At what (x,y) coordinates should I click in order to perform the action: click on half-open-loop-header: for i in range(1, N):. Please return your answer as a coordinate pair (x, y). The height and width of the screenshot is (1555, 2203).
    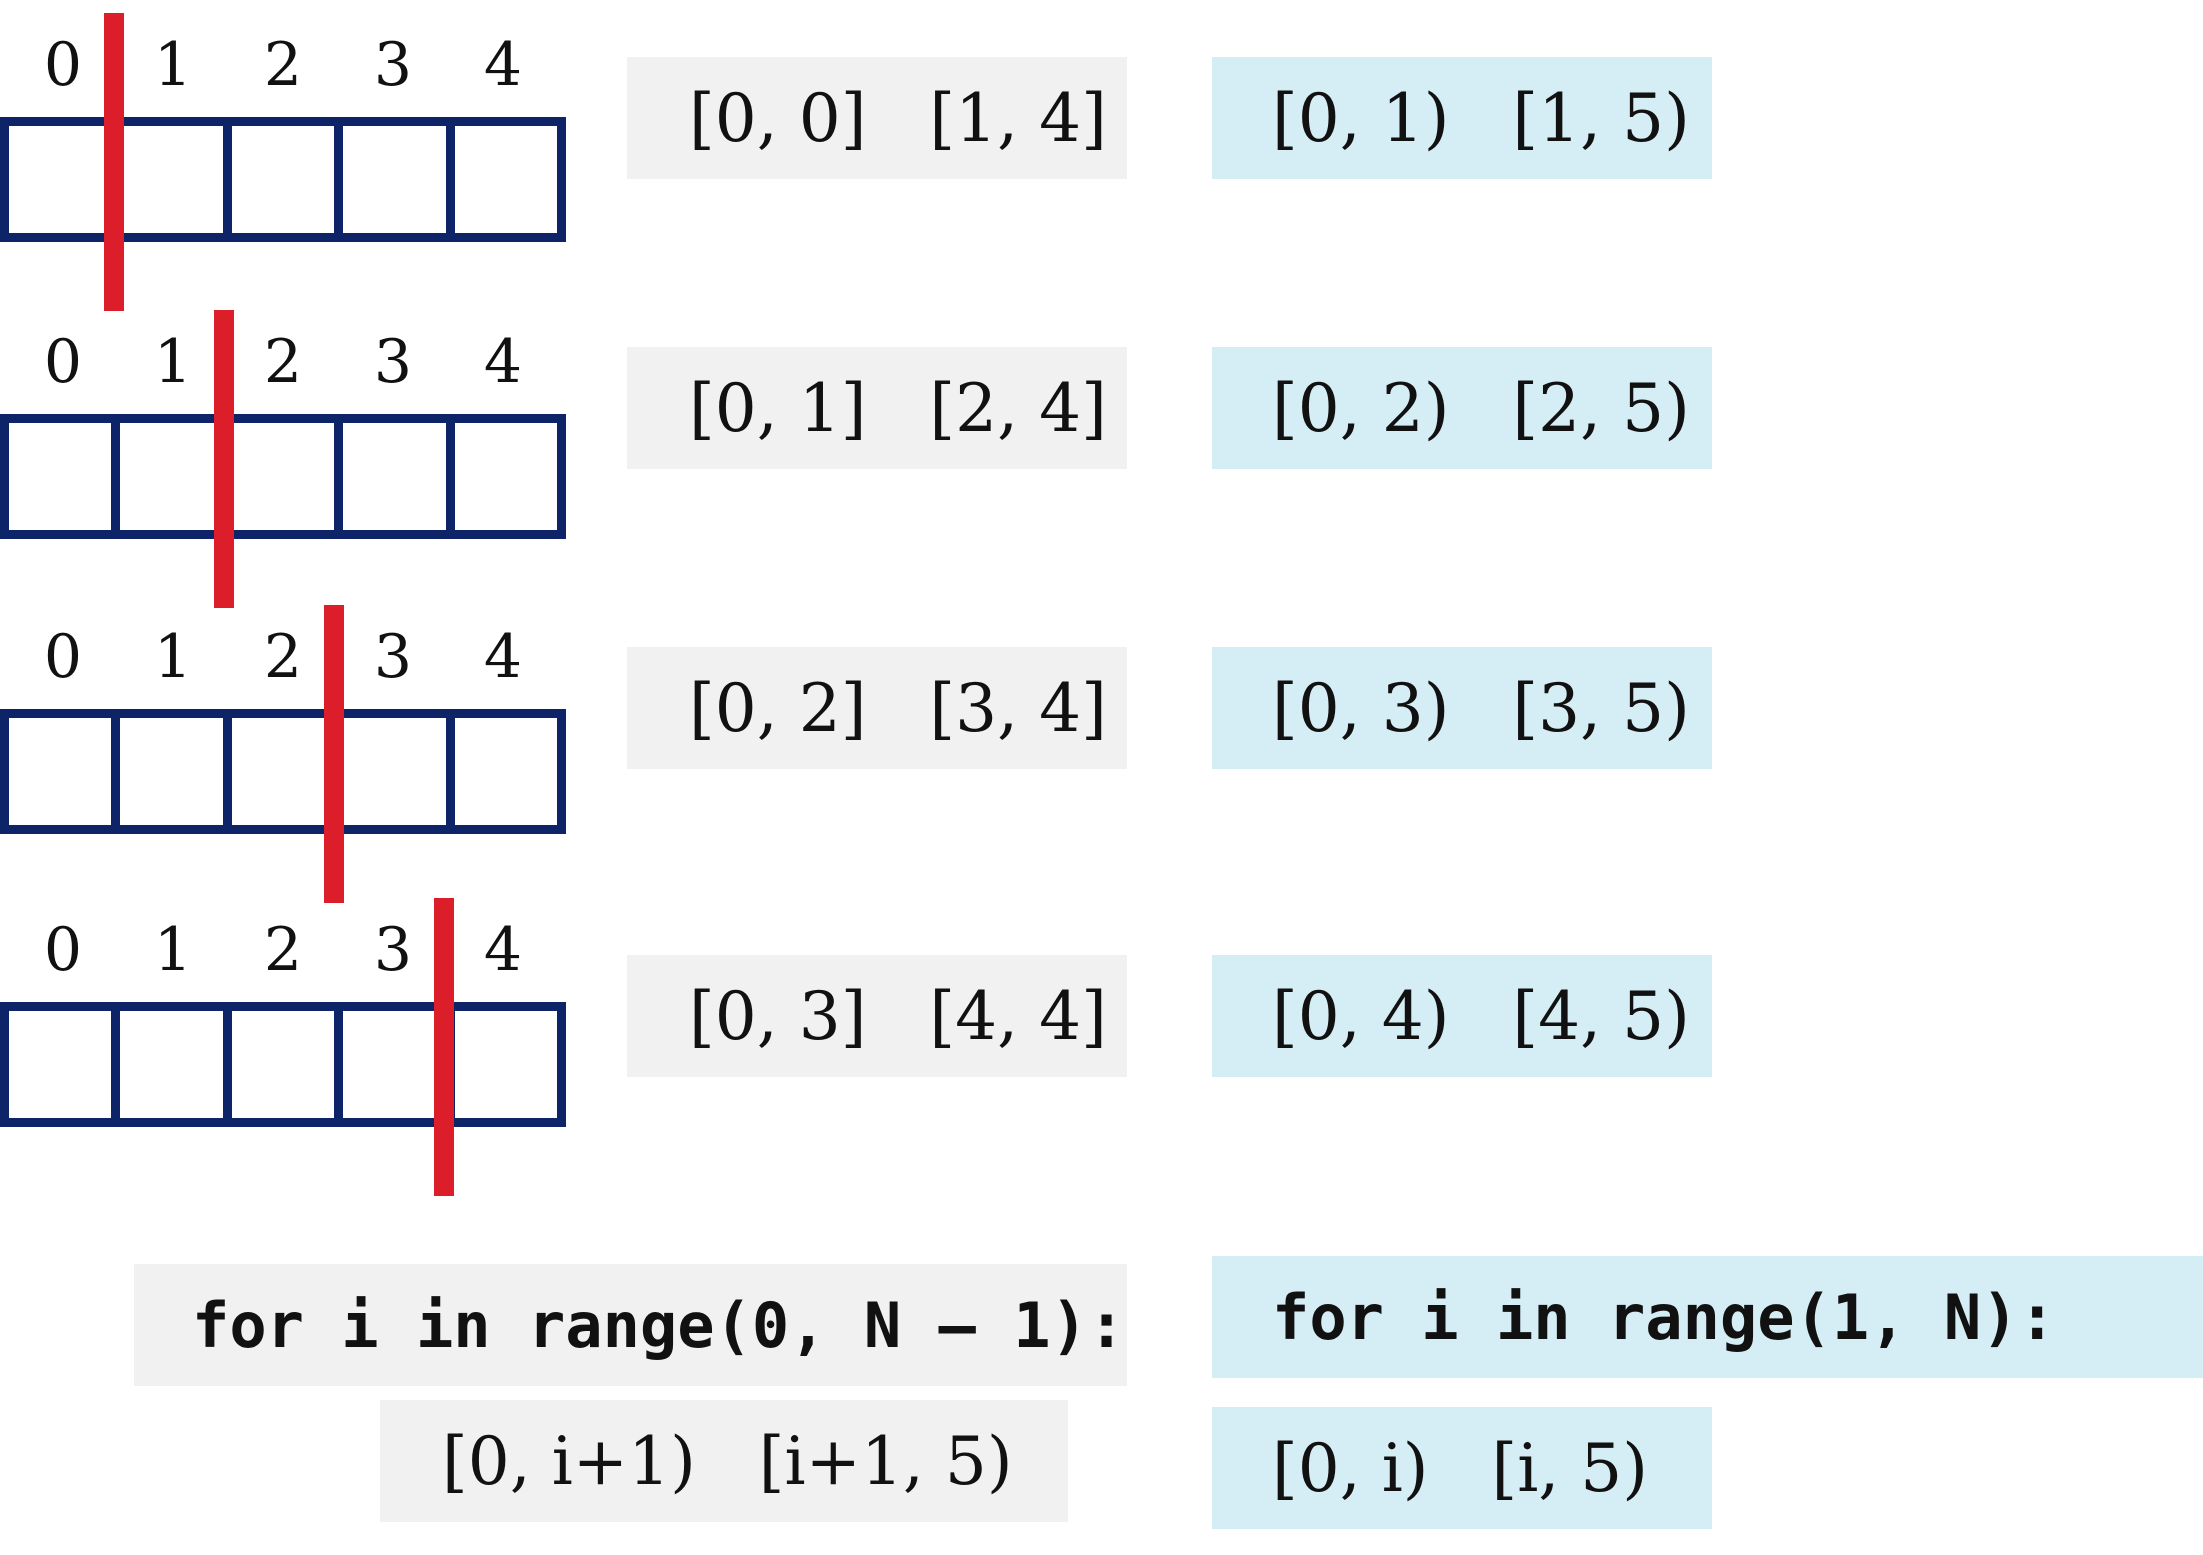
    Looking at the image, I should click on (1707, 1317).